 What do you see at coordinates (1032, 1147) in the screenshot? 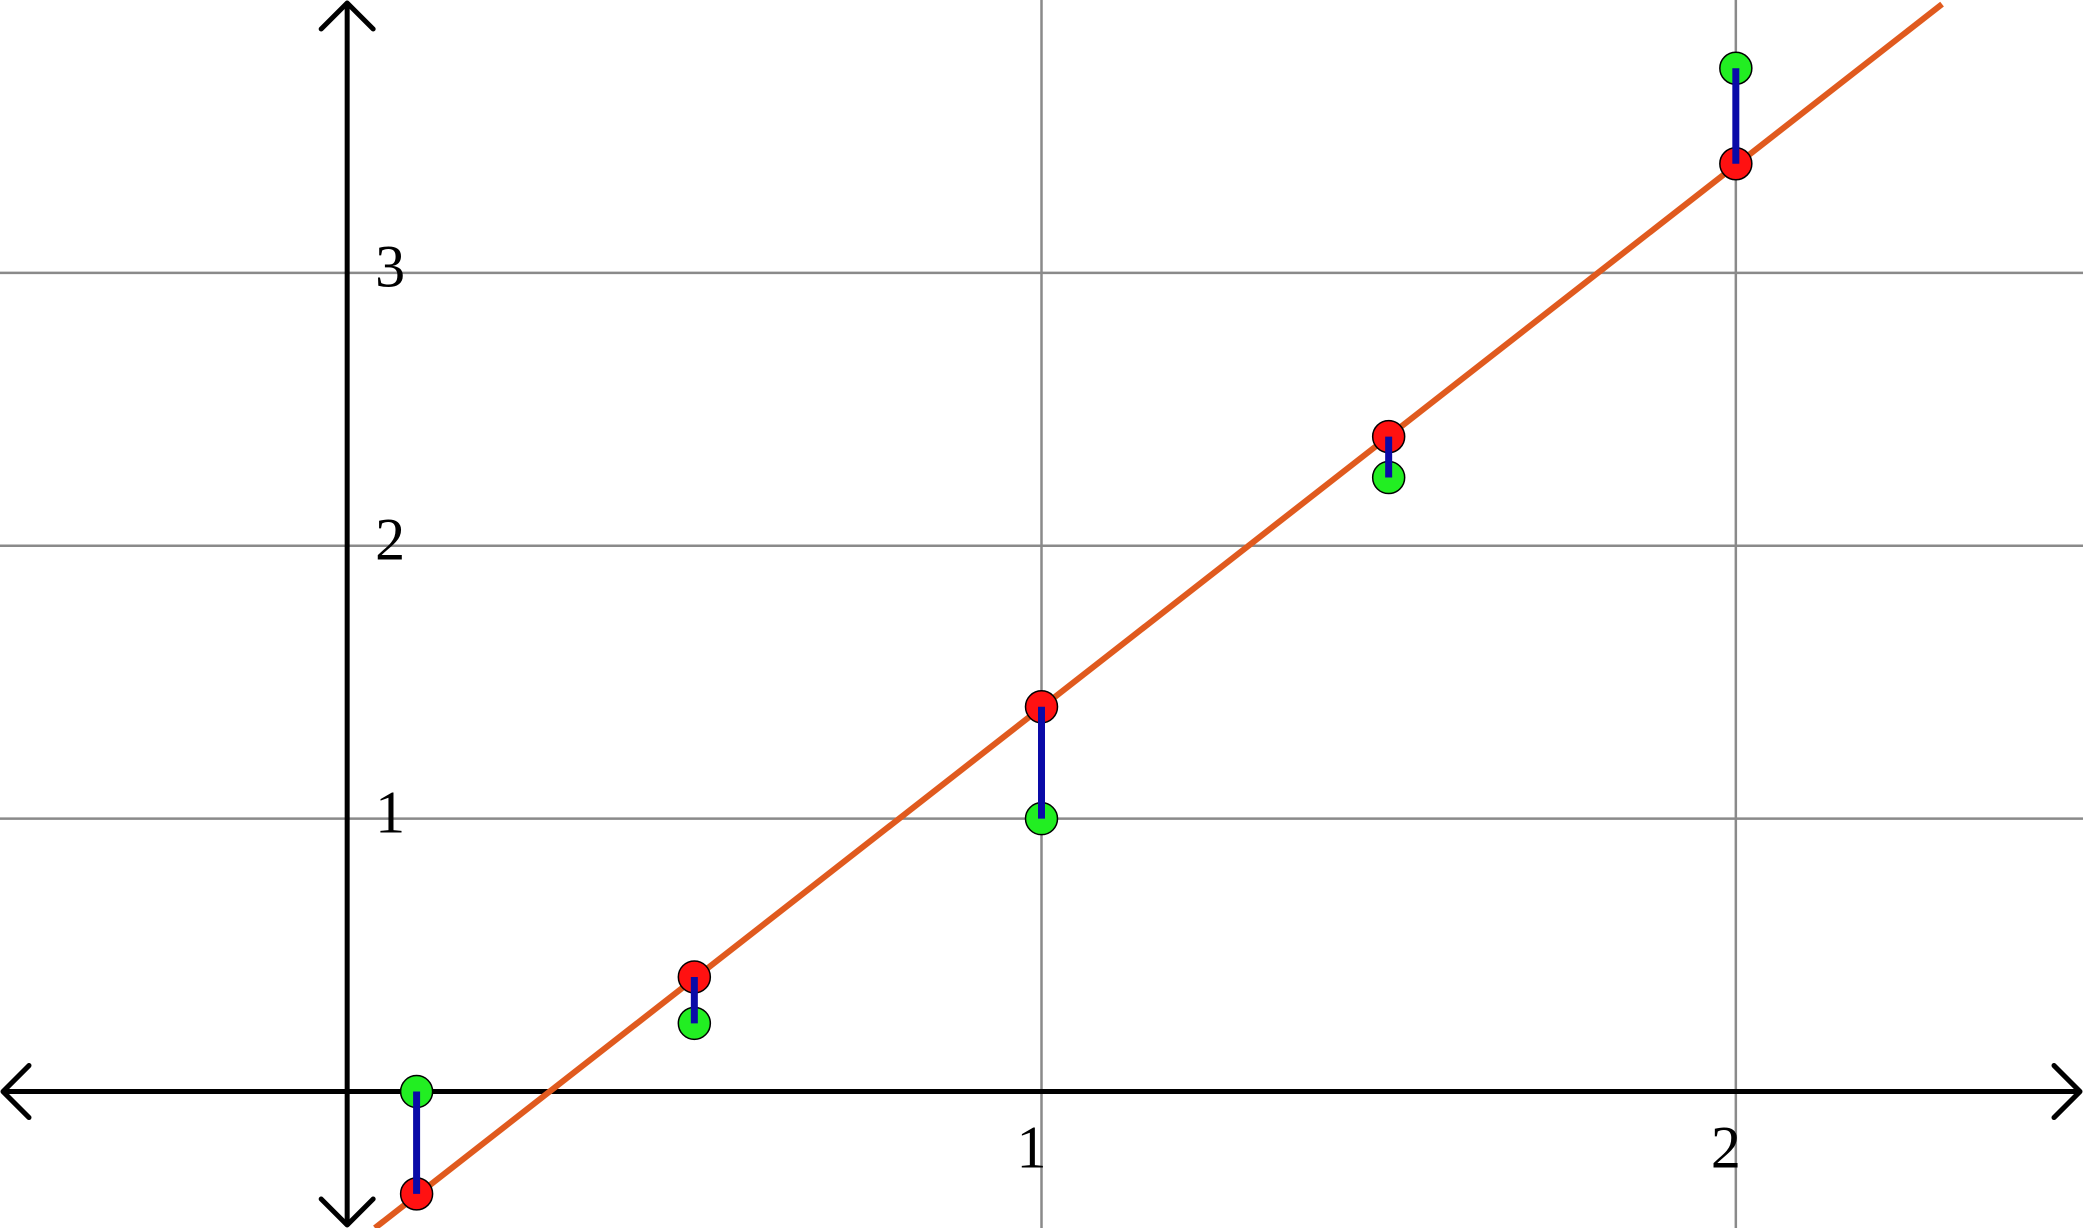
I see `x-tick-label: 1` at bounding box center [1032, 1147].